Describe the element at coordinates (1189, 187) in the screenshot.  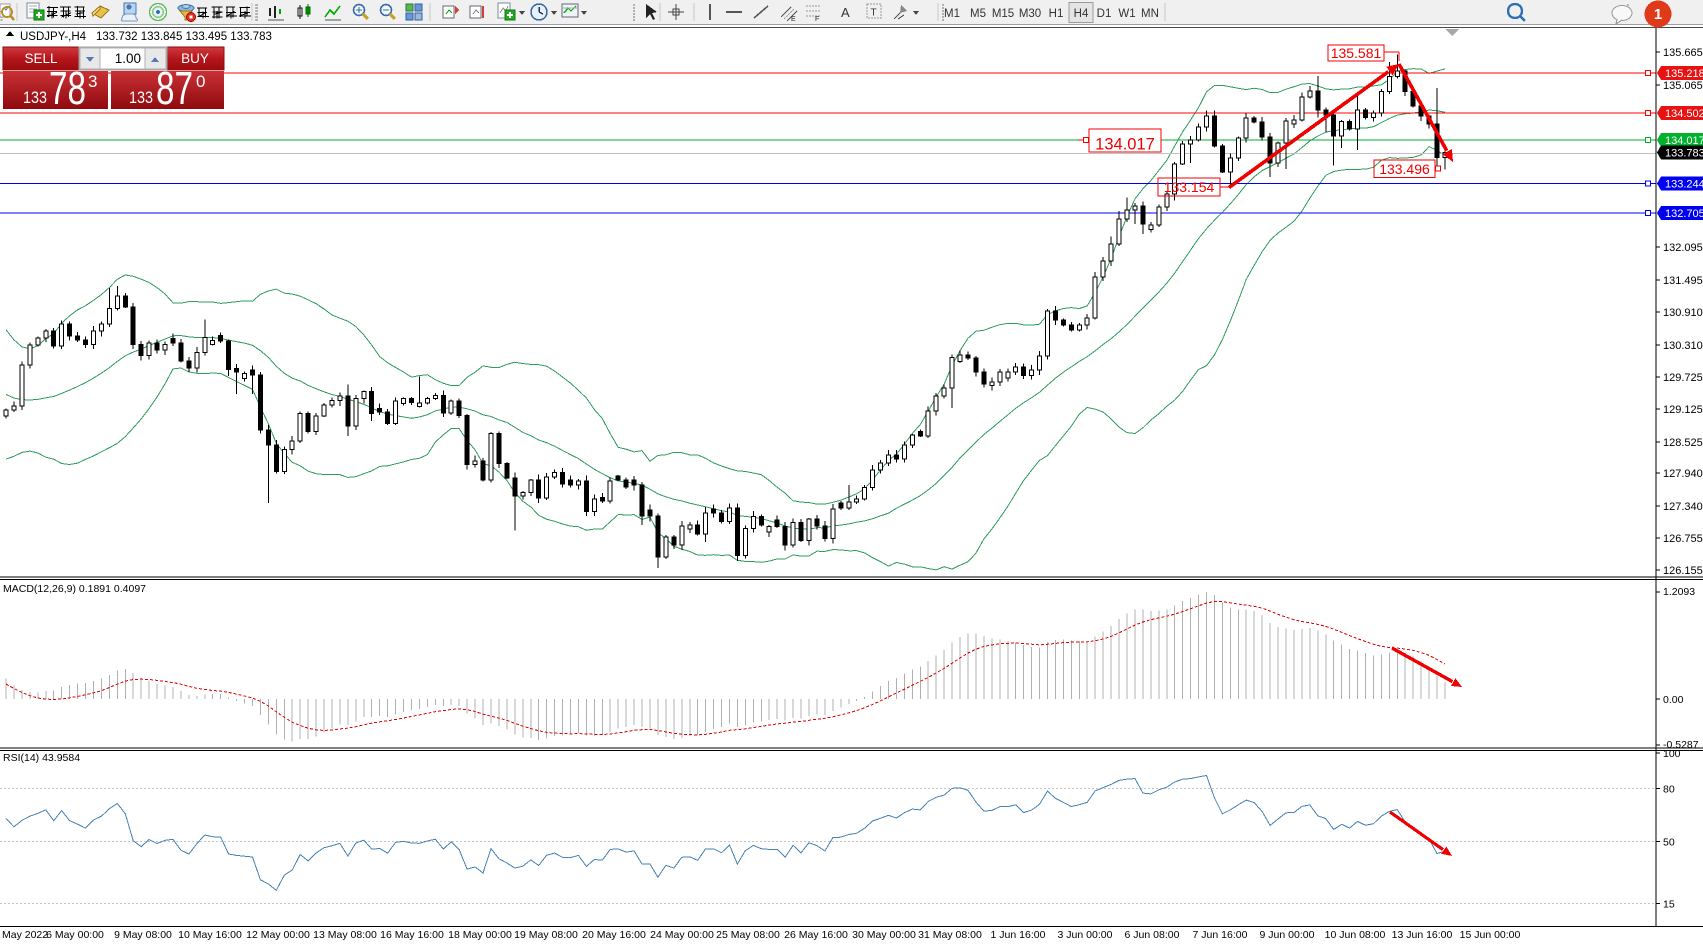
I see `svg-text: 133.154` at that location.